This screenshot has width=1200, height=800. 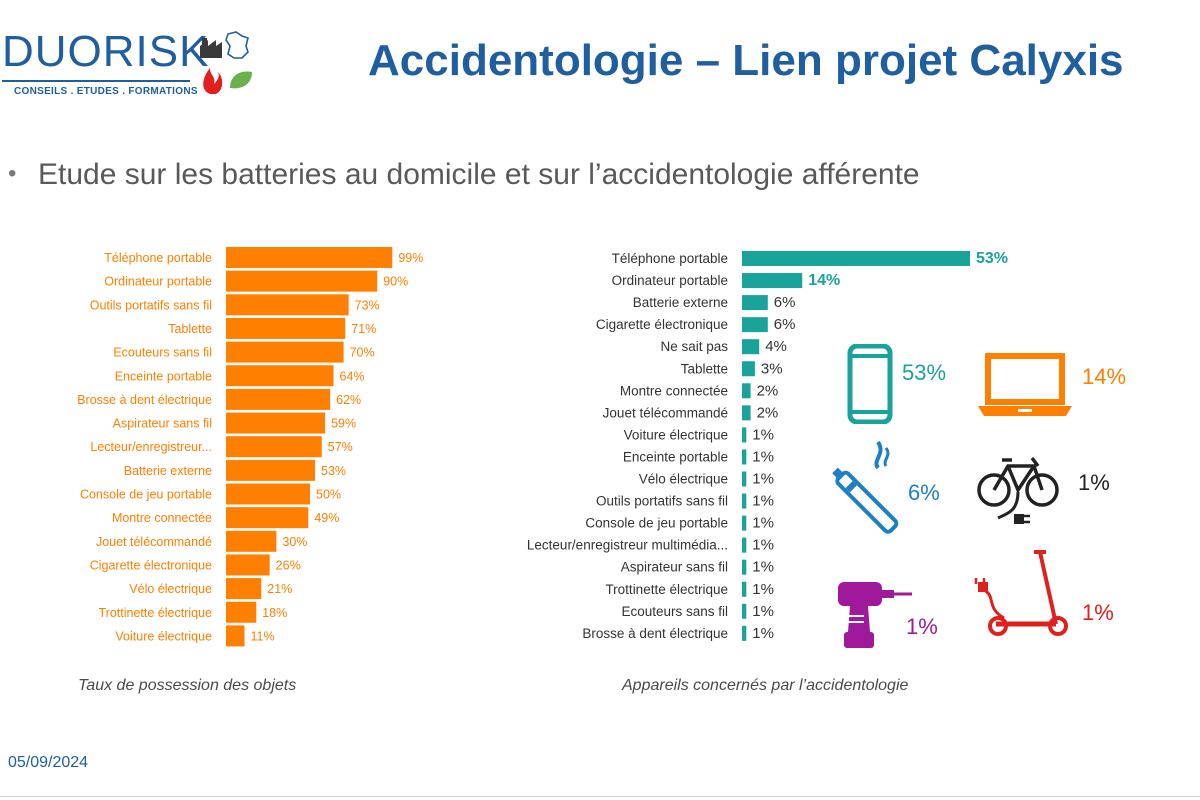 What do you see at coordinates (168, 471) in the screenshot?
I see `possession-category-label: Batterie externe` at bounding box center [168, 471].